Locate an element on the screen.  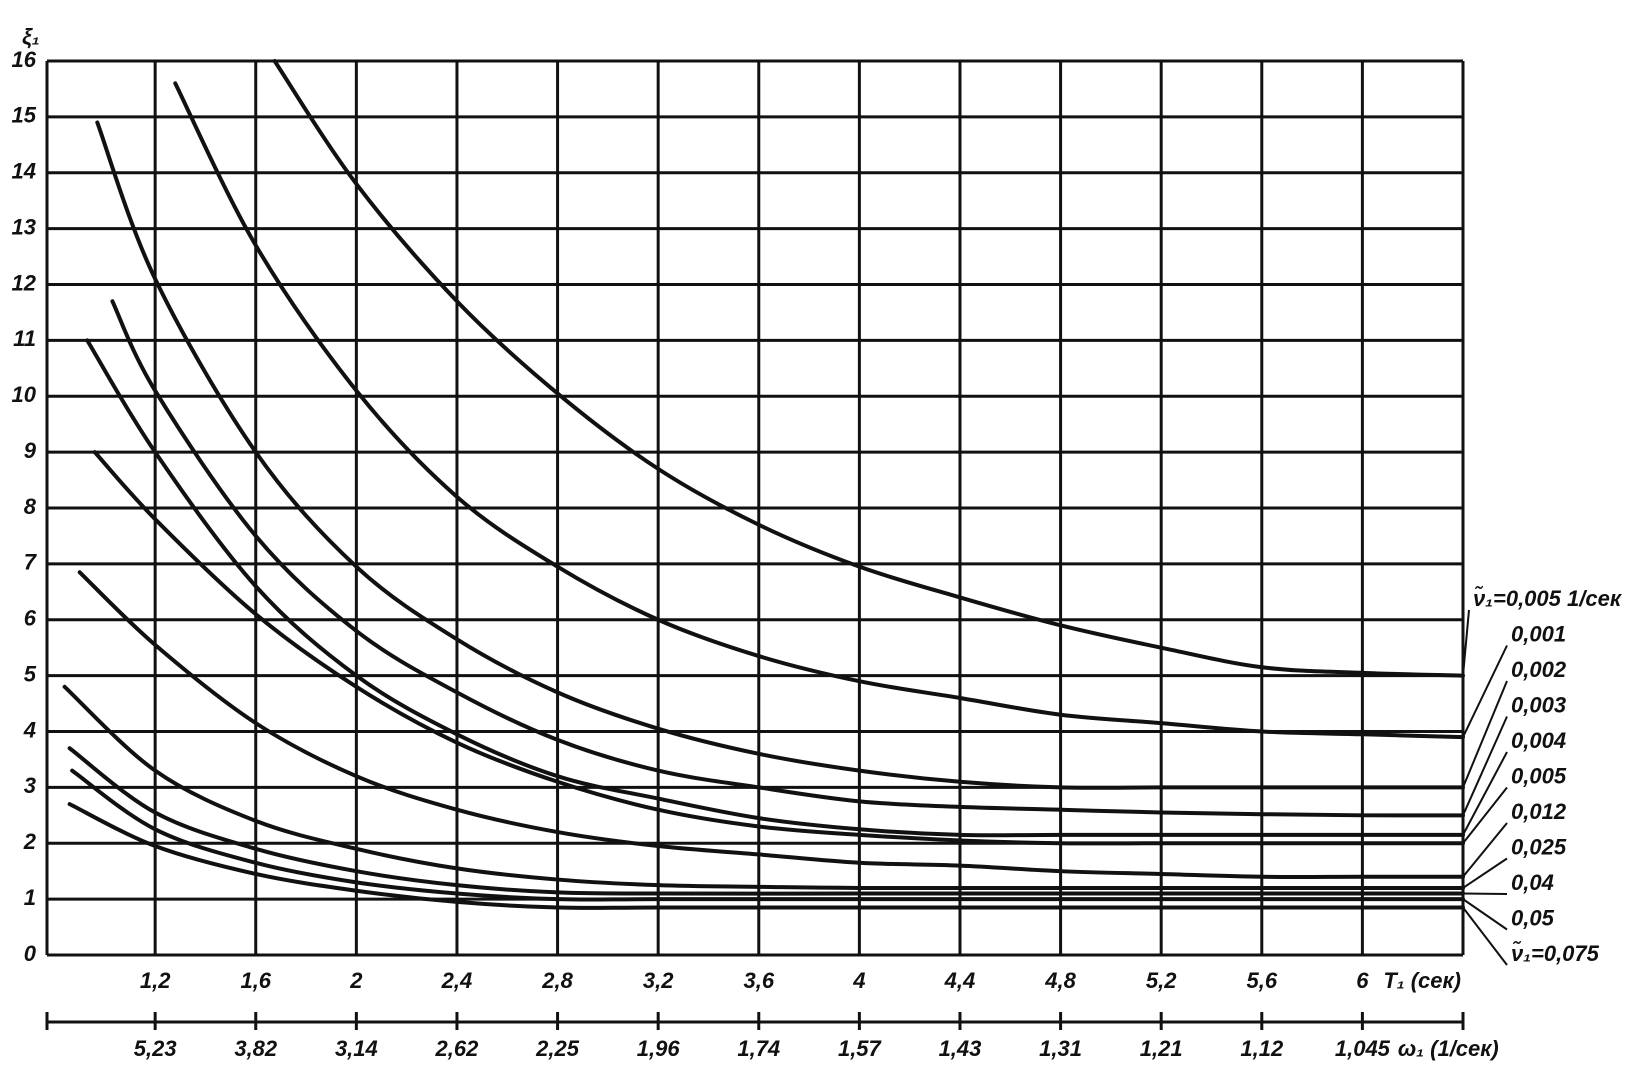
x-tick-label: 2 is located at coordinates (356, 980).